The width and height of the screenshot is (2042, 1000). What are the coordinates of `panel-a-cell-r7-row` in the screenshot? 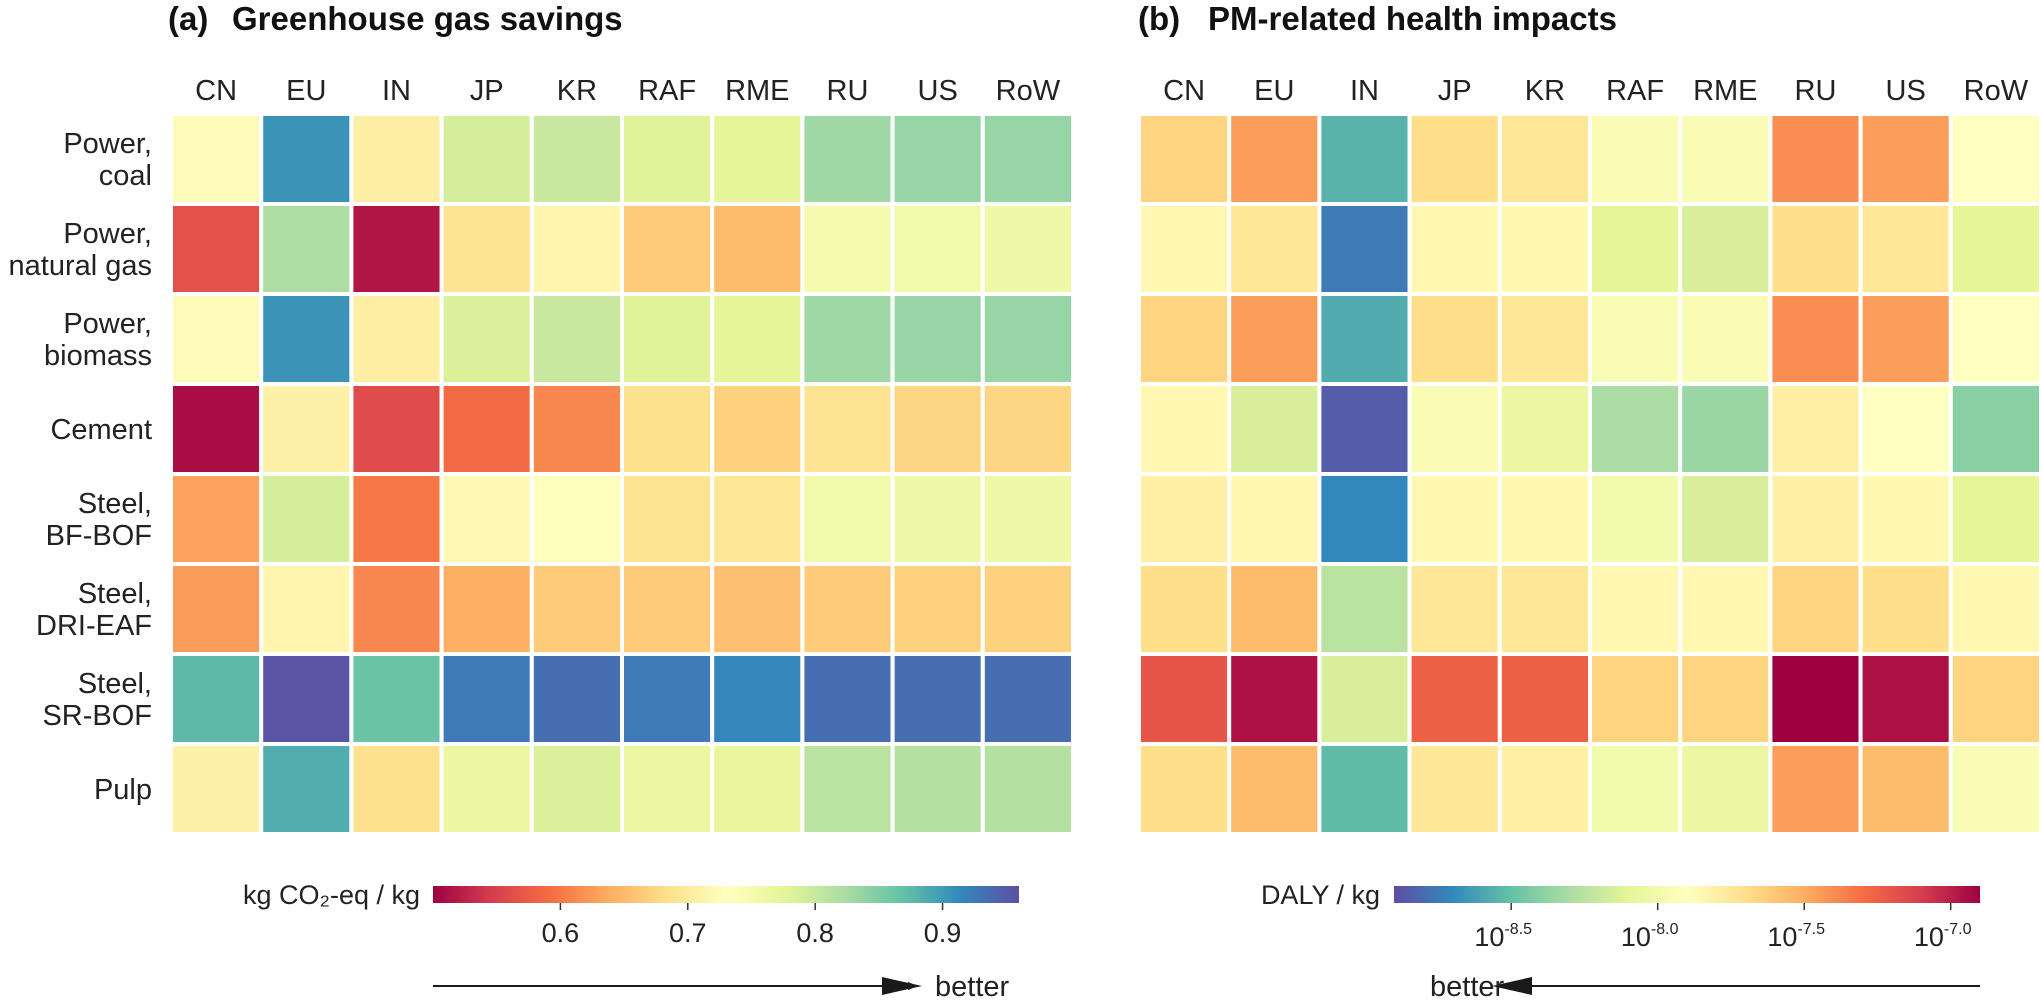 It's located at (1027, 789).